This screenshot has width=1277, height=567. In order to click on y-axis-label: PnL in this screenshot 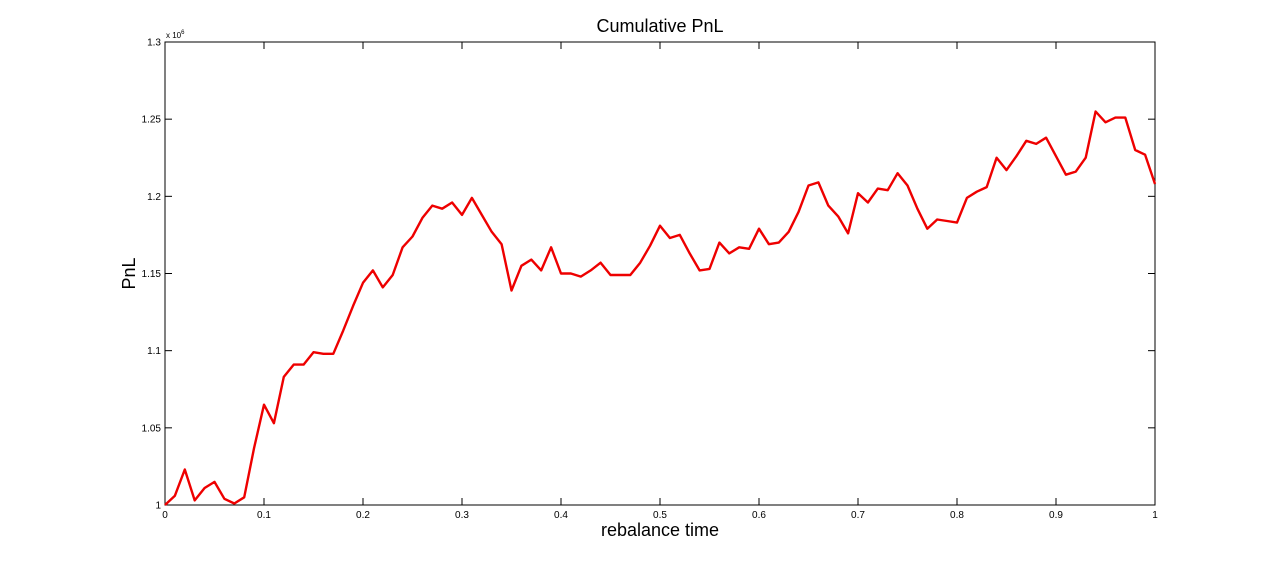, I will do `click(129, 273)`.